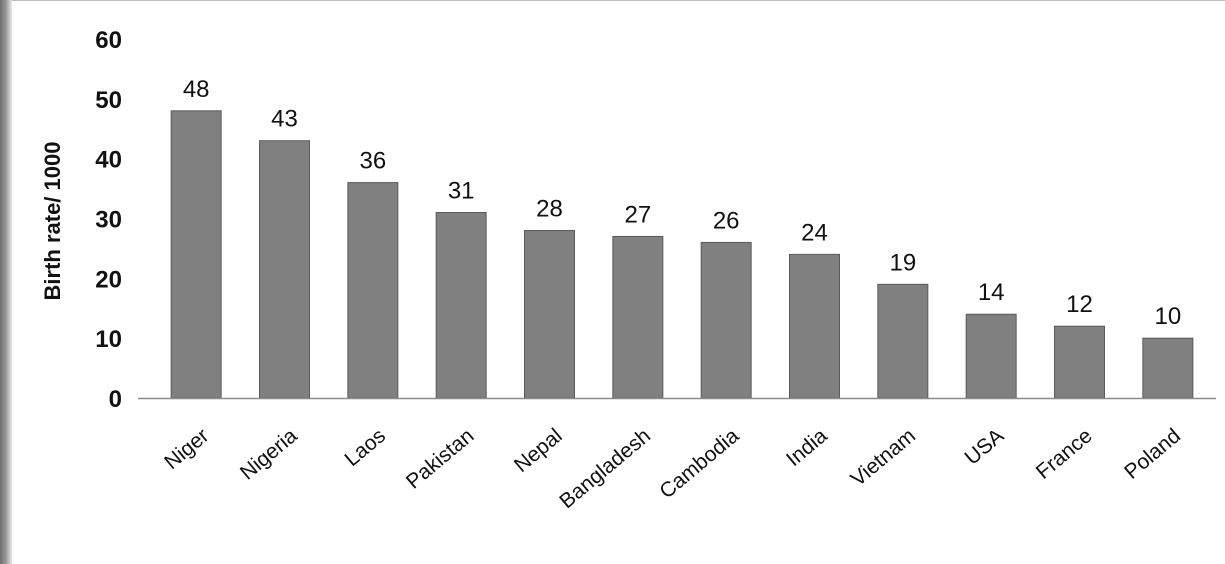 This screenshot has width=1225, height=564. What do you see at coordinates (440, 458) in the screenshot?
I see `x-tick-label-pakistan: Pakistan` at bounding box center [440, 458].